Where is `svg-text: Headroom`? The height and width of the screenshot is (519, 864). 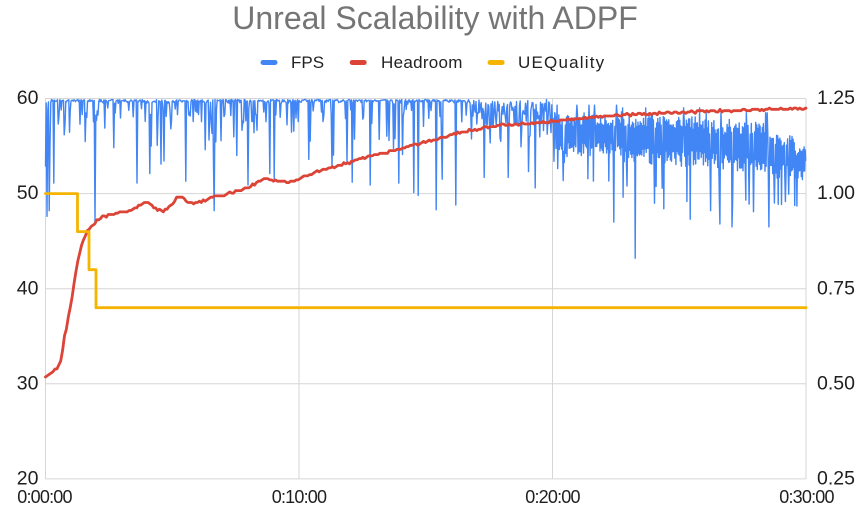 svg-text: Headroom is located at coordinates (422, 62).